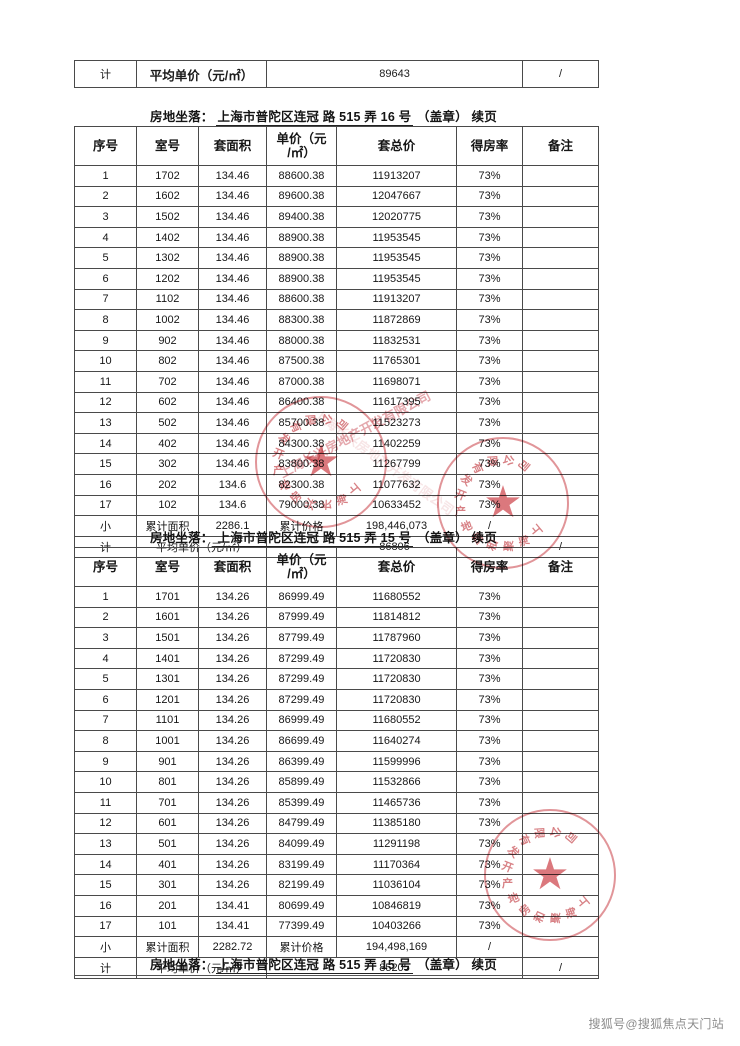 Image resolution: width=740 pixels, height=1046 pixels. I want to click on cell-room: 401, so click(167, 864).